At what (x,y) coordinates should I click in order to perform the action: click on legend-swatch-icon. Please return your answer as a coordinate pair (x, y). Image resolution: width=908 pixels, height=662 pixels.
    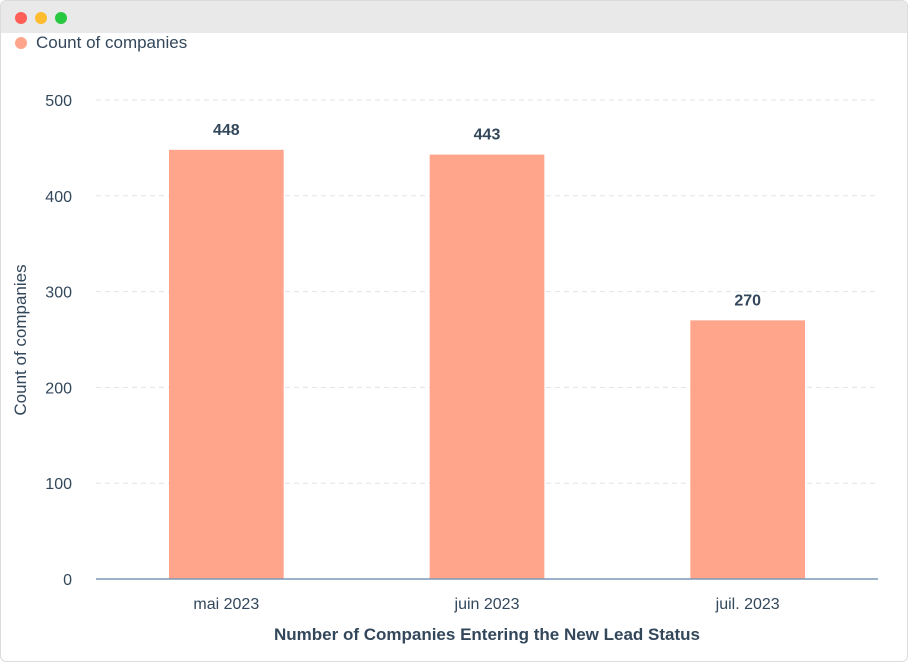
    Looking at the image, I should click on (21, 43).